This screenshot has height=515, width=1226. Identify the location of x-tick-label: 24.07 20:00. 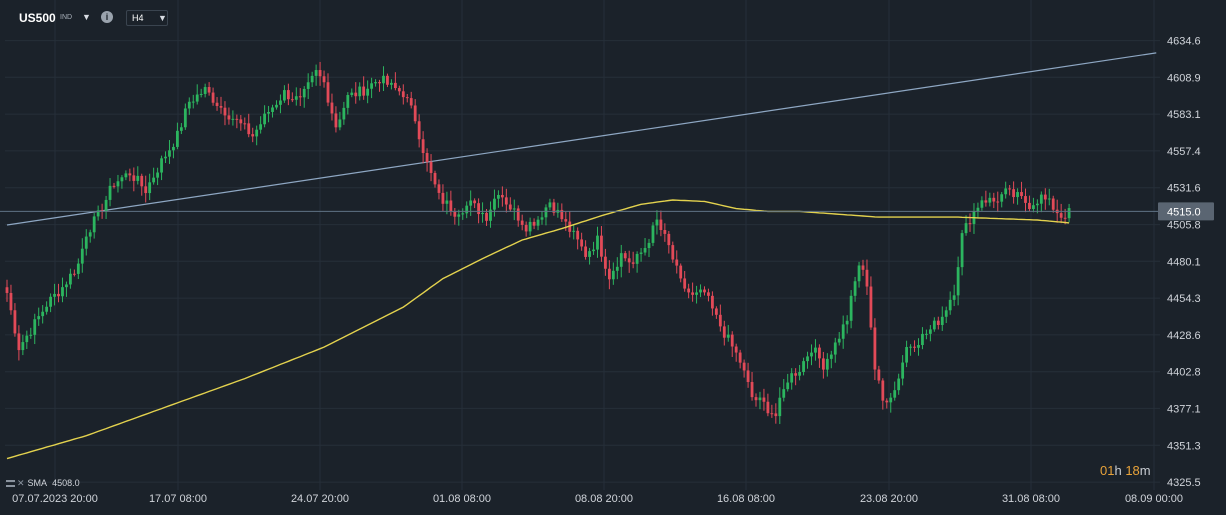
(320, 499).